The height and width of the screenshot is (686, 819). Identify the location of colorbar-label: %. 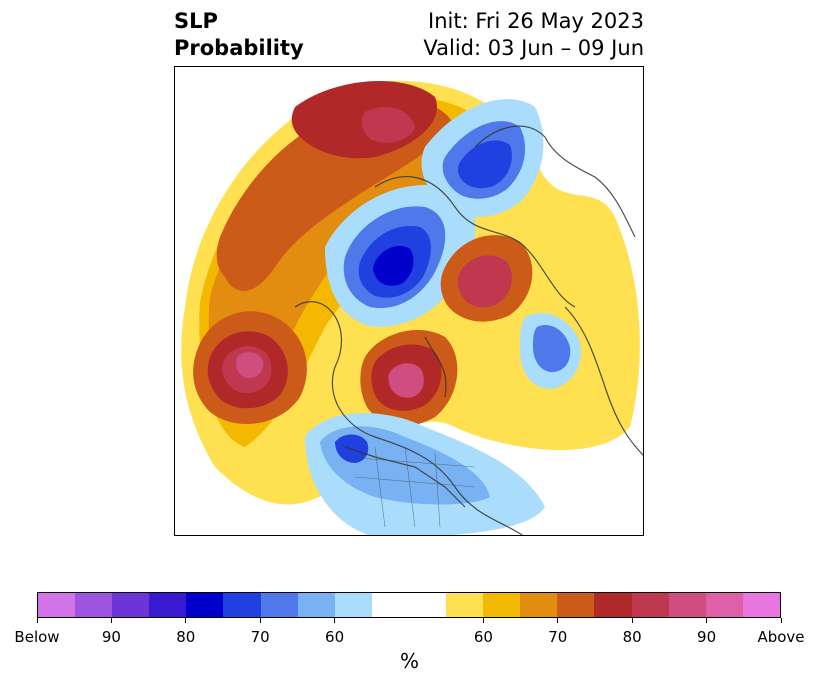
(409, 661).